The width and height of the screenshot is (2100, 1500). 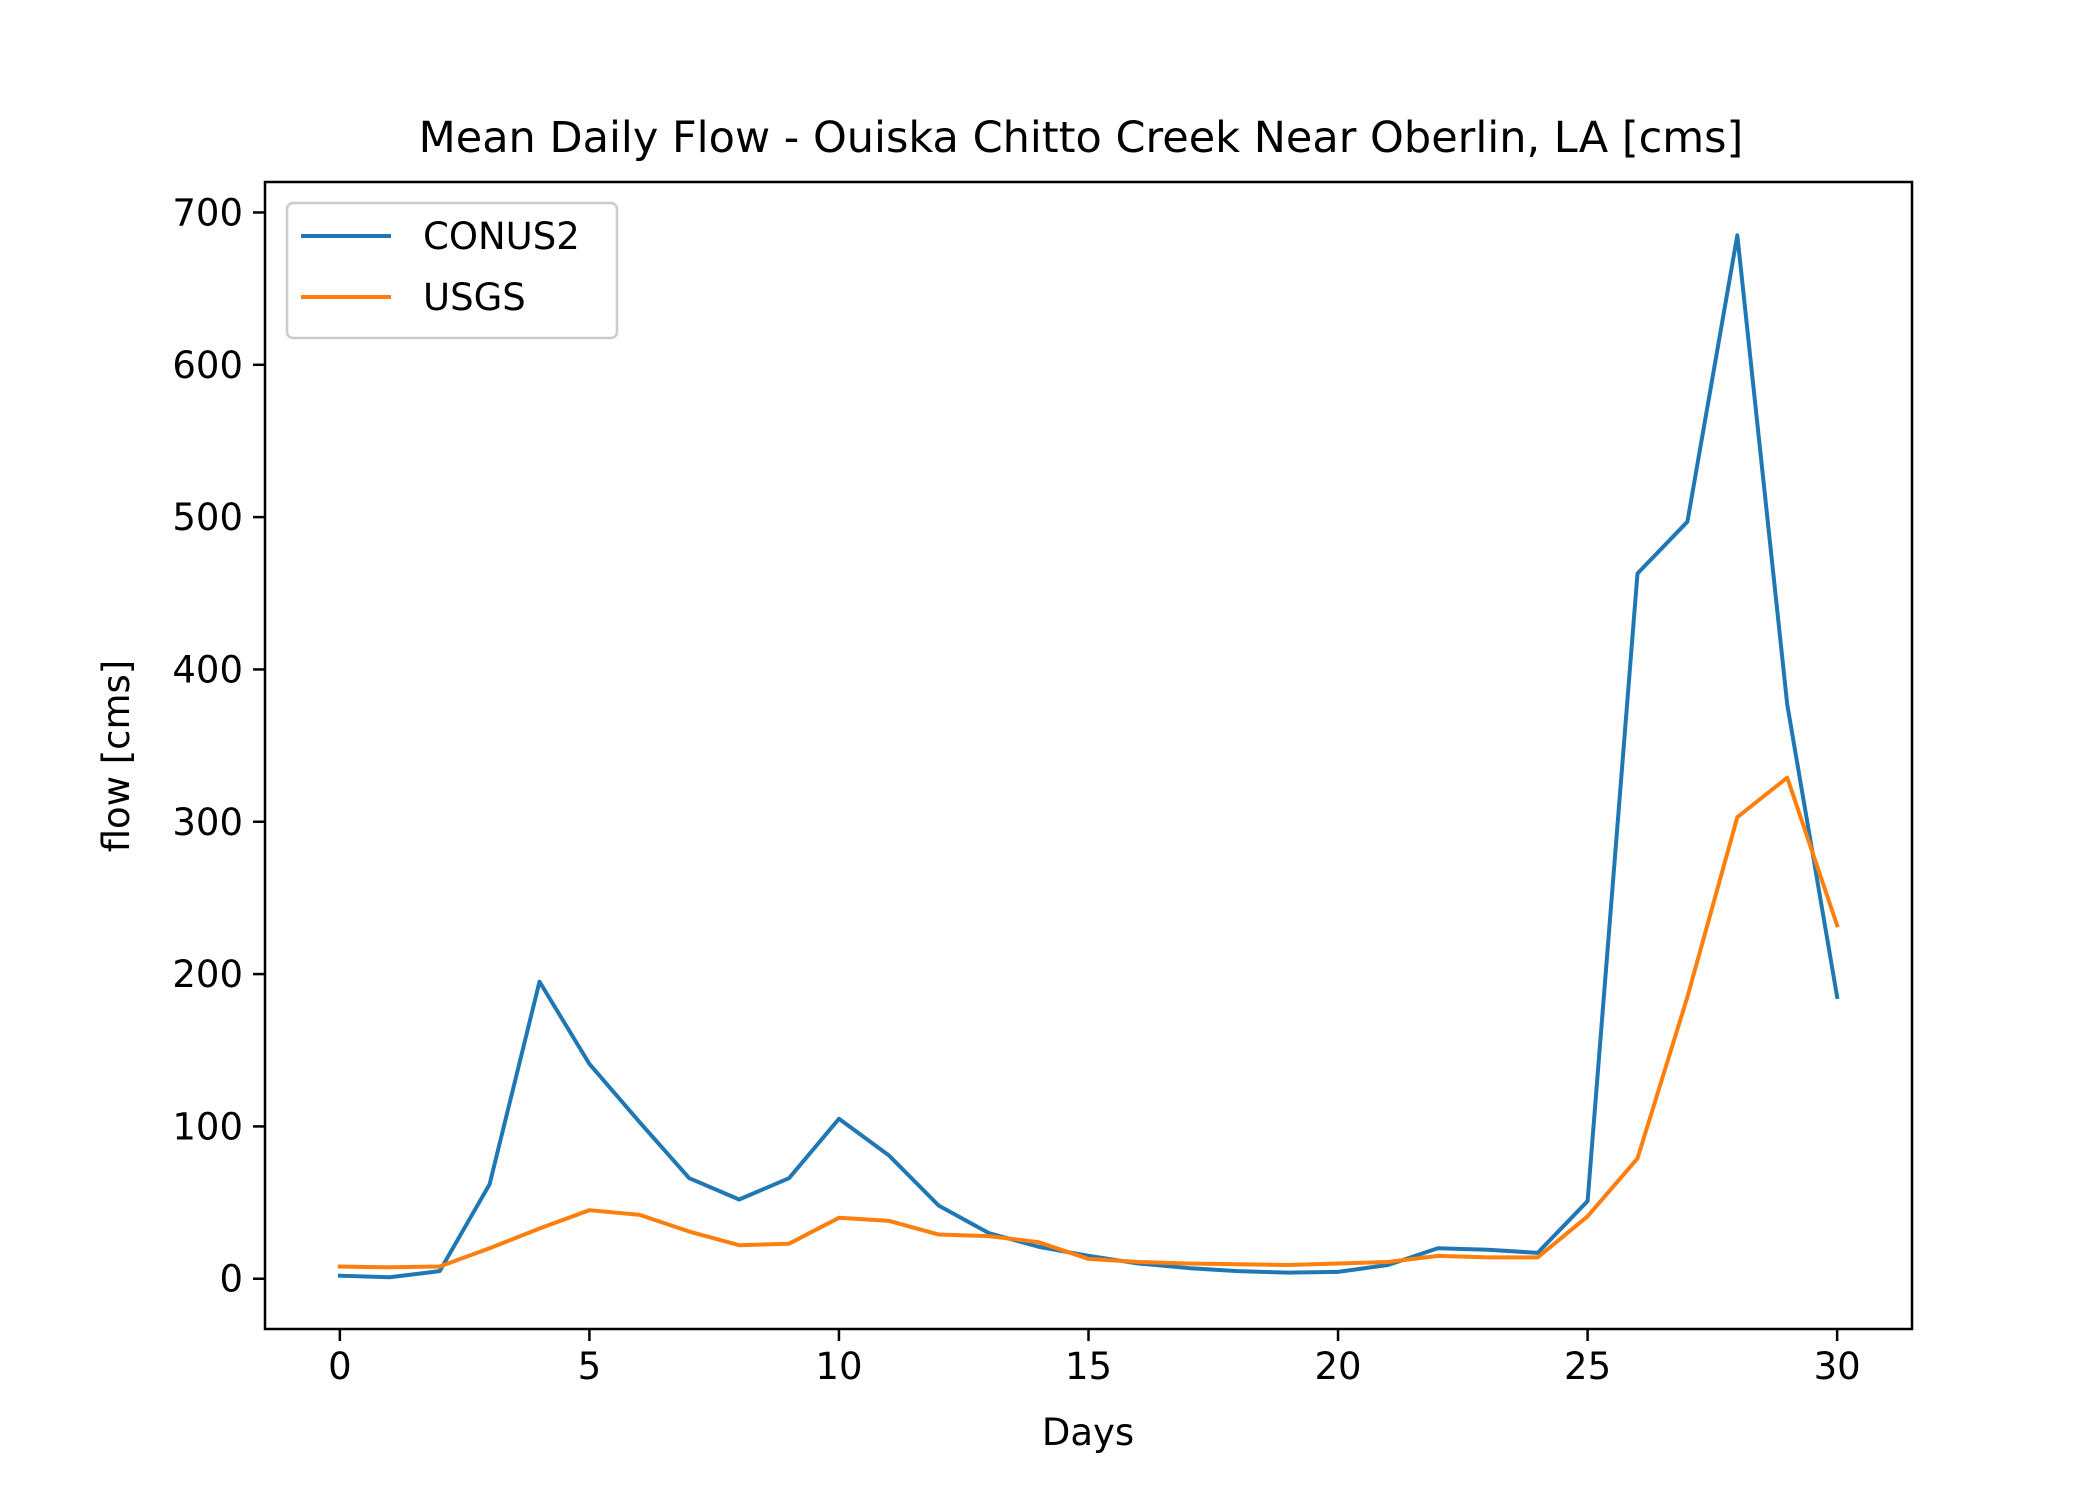 I want to click on x-tick-label: 5, so click(x=590, y=1366).